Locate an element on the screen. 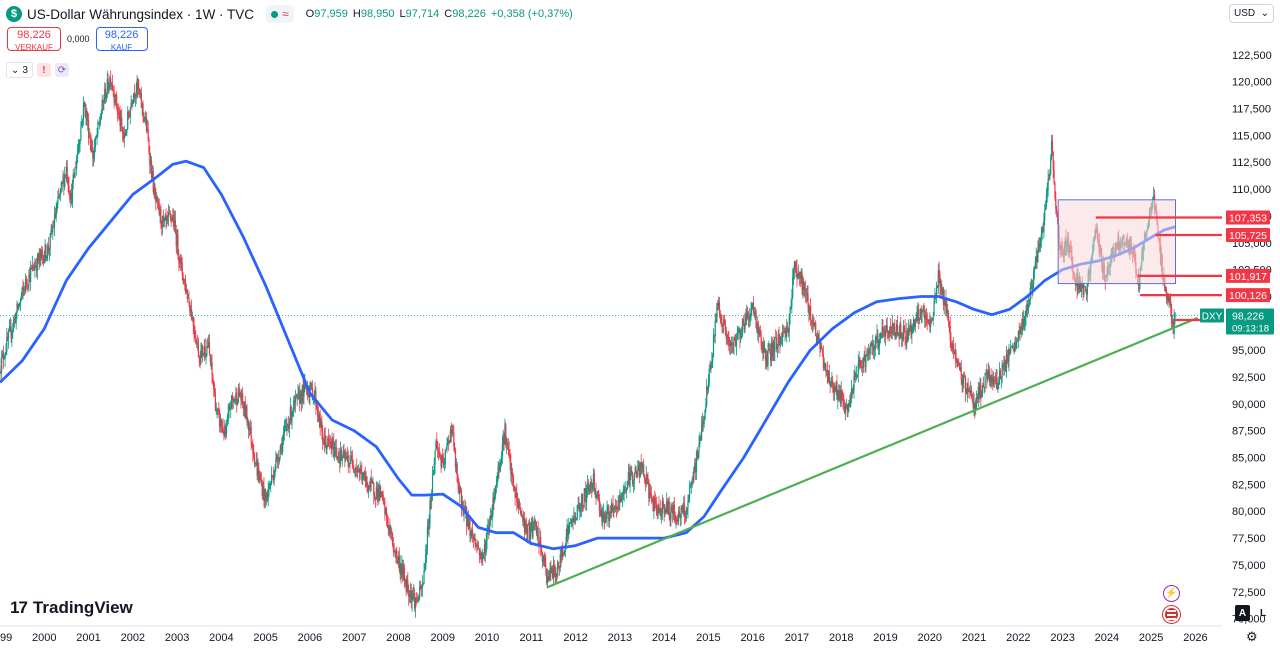  auto-scale-button: A is located at coordinates (1242, 613).